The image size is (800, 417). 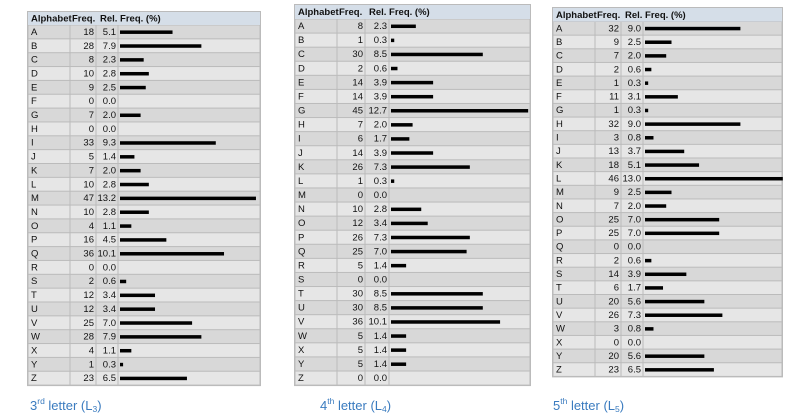 What do you see at coordinates (559, 219) in the screenshot?
I see `letter-cell: O` at bounding box center [559, 219].